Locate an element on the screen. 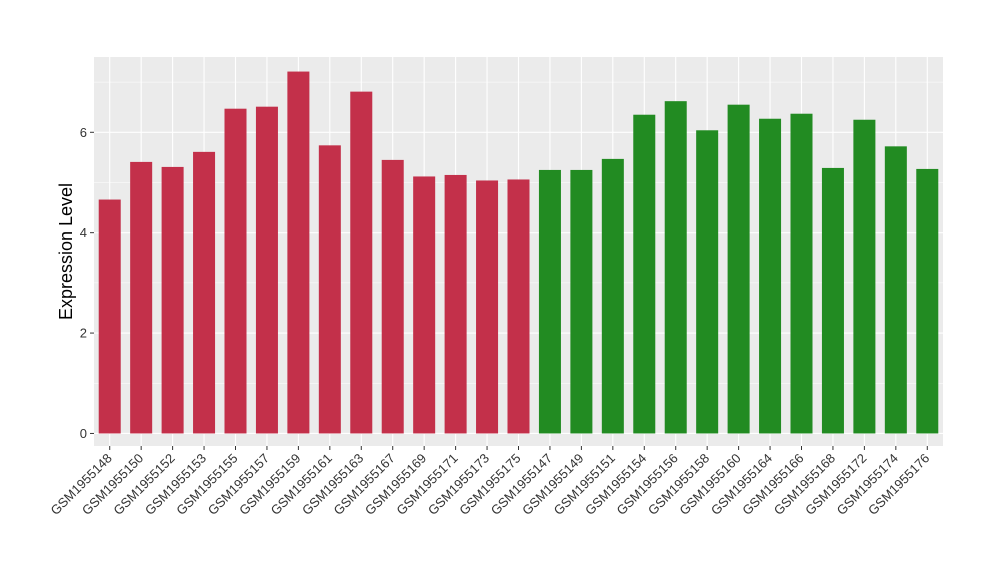 The height and width of the screenshot is (580, 1000). bar-GSM1955159 is located at coordinates (298, 252).